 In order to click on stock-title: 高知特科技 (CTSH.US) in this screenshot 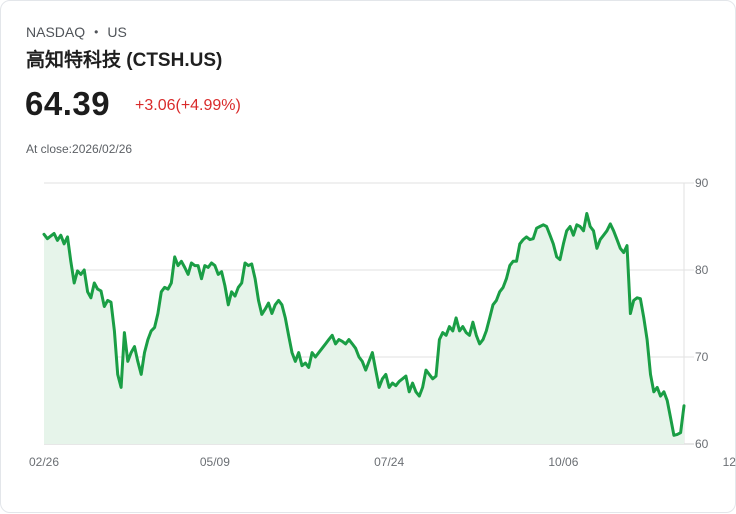, I will do `click(124, 60)`.